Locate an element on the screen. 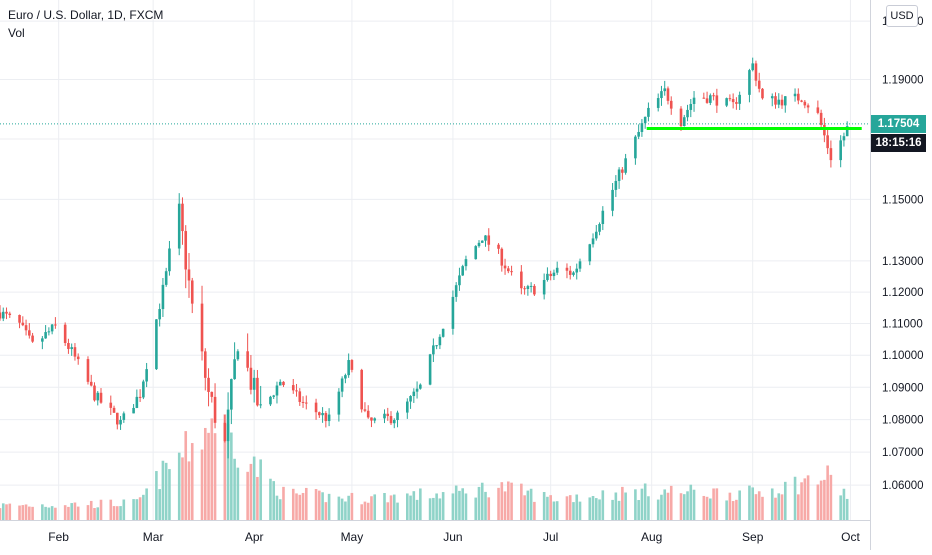 This screenshot has height=555, width=932. volume-indicator-label: Vol is located at coordinates (16, 33).